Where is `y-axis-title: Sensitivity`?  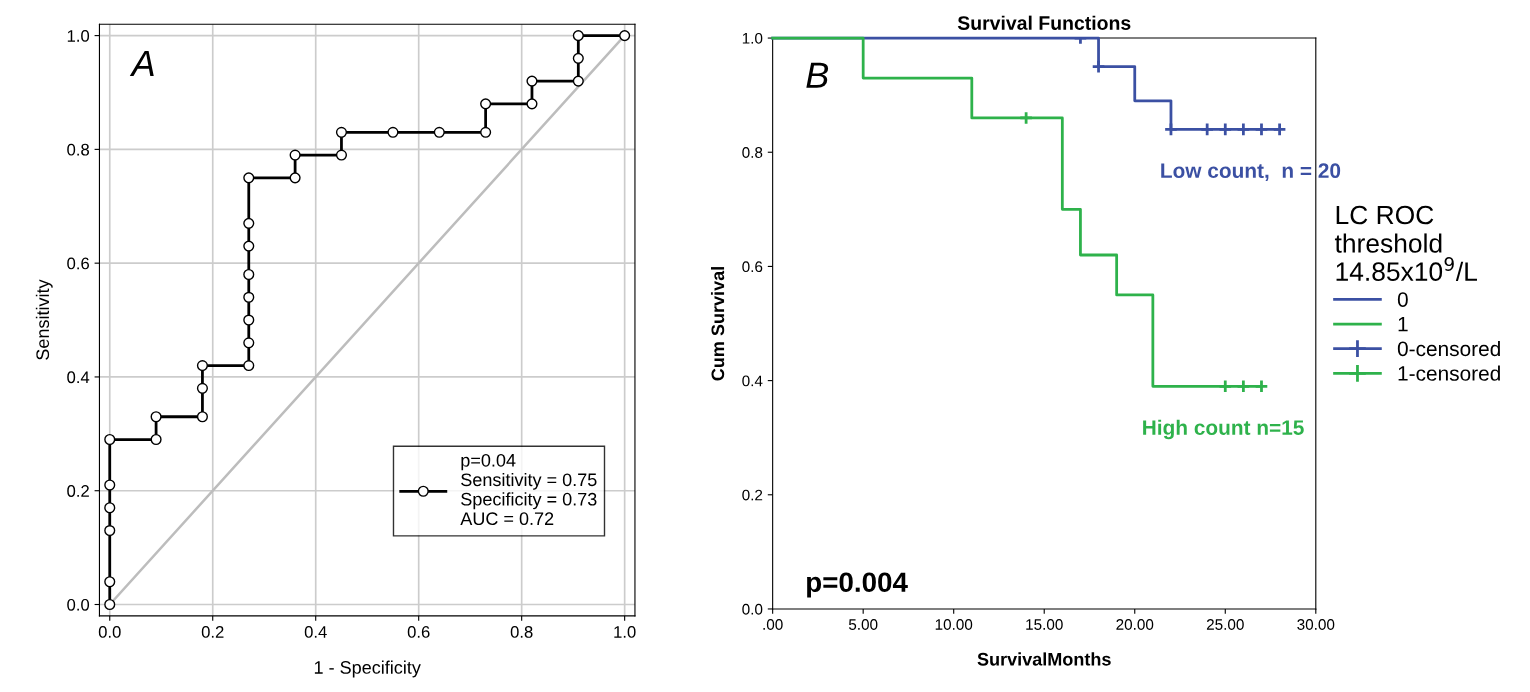
y-axis-title: Sensitivity is located at coordinates (44, 319).